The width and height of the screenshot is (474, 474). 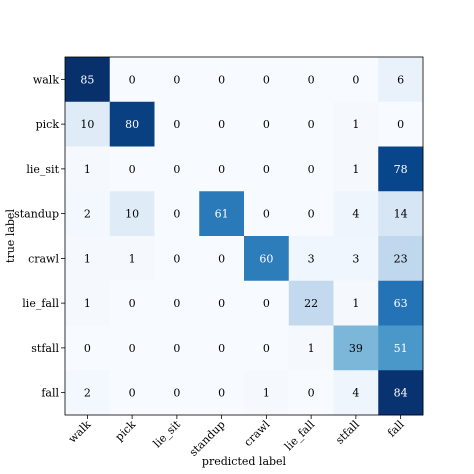 What do you see at coordinates (46, 79) in the screenshot?
I see `y-tick-label: walk` at bounding box center [46, 79].